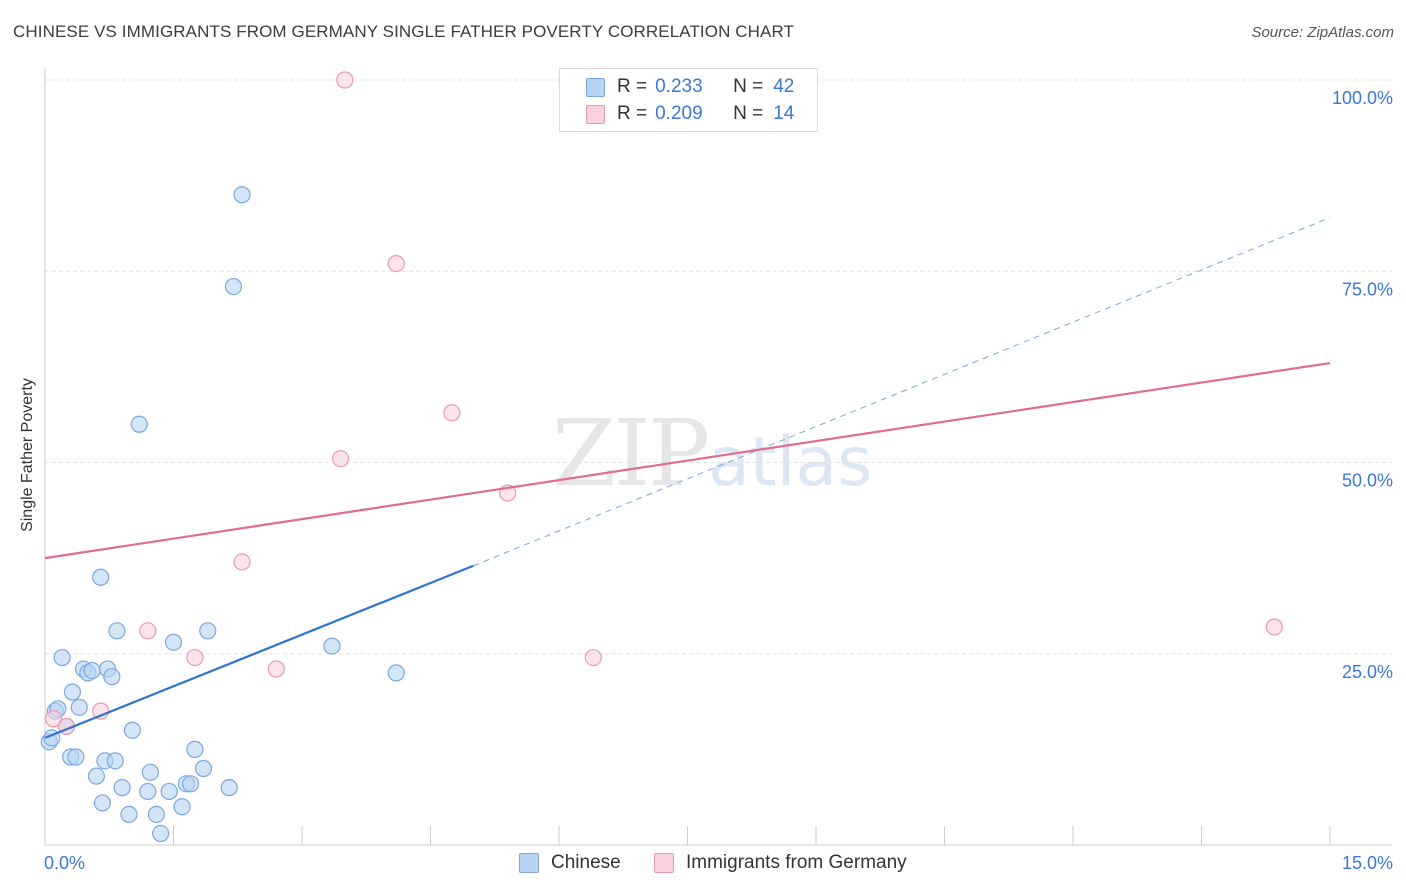 The image size is (1406, 892). I want to click on y-tick-label: 100.0%, so click(1362, 98).